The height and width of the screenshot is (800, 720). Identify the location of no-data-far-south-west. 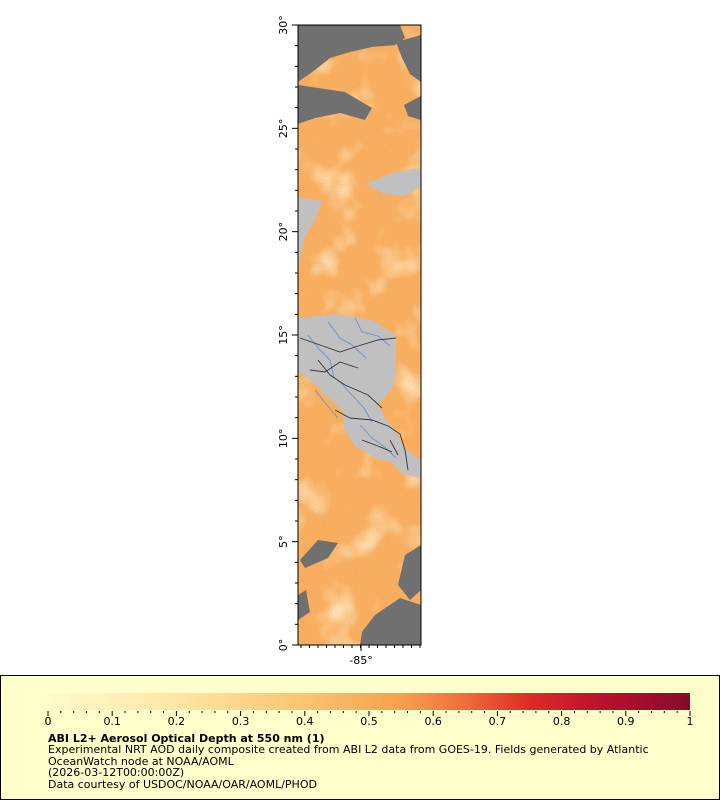
(304, 605).